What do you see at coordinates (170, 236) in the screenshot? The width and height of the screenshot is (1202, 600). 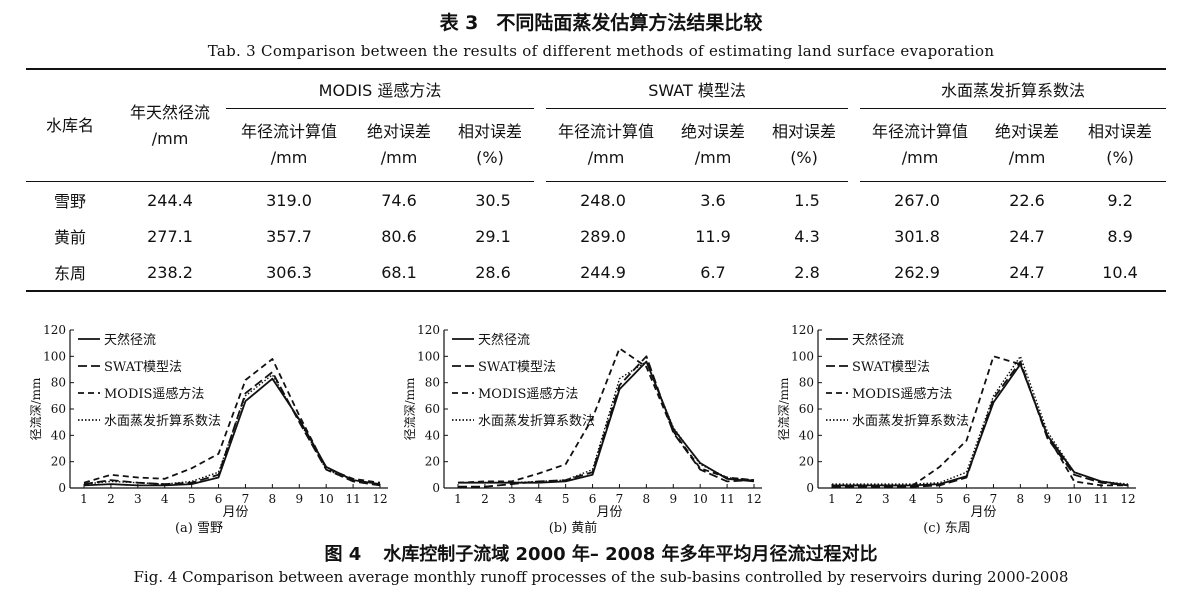 I see `value-cell: 277.1` at bounding box center [170, 236].